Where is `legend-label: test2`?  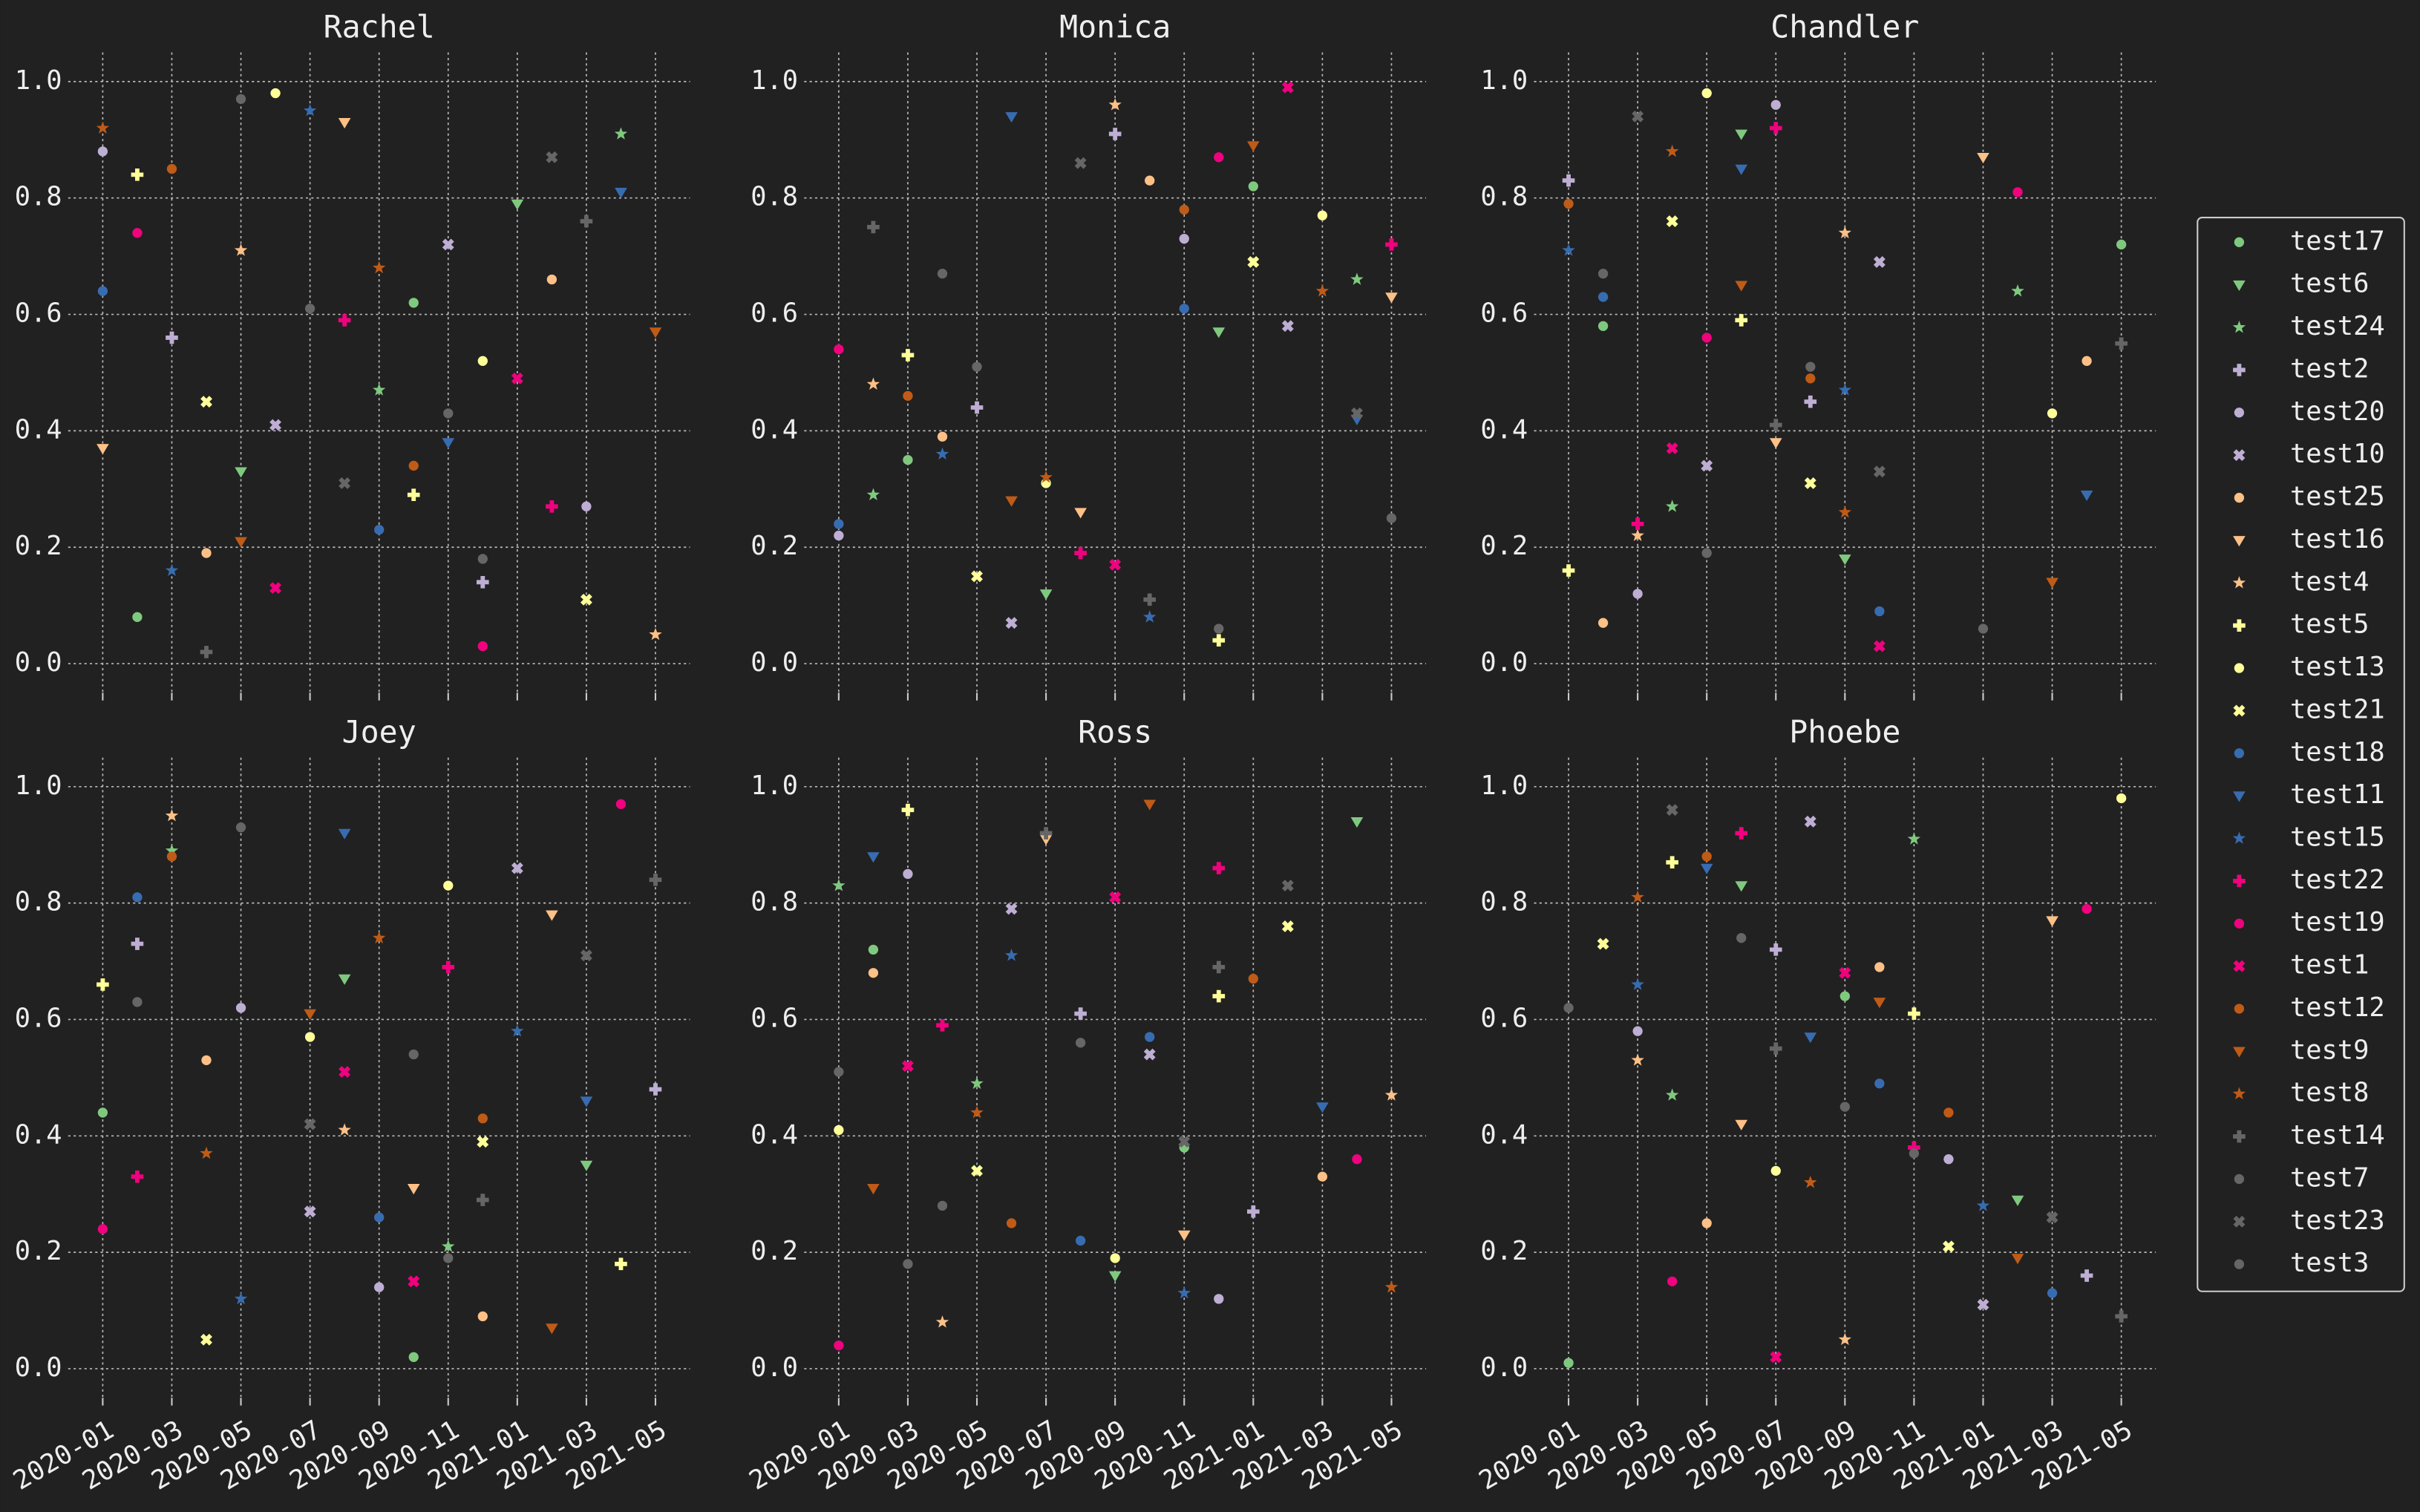
legend-label: test2 is located at coordinates (2329, 369).